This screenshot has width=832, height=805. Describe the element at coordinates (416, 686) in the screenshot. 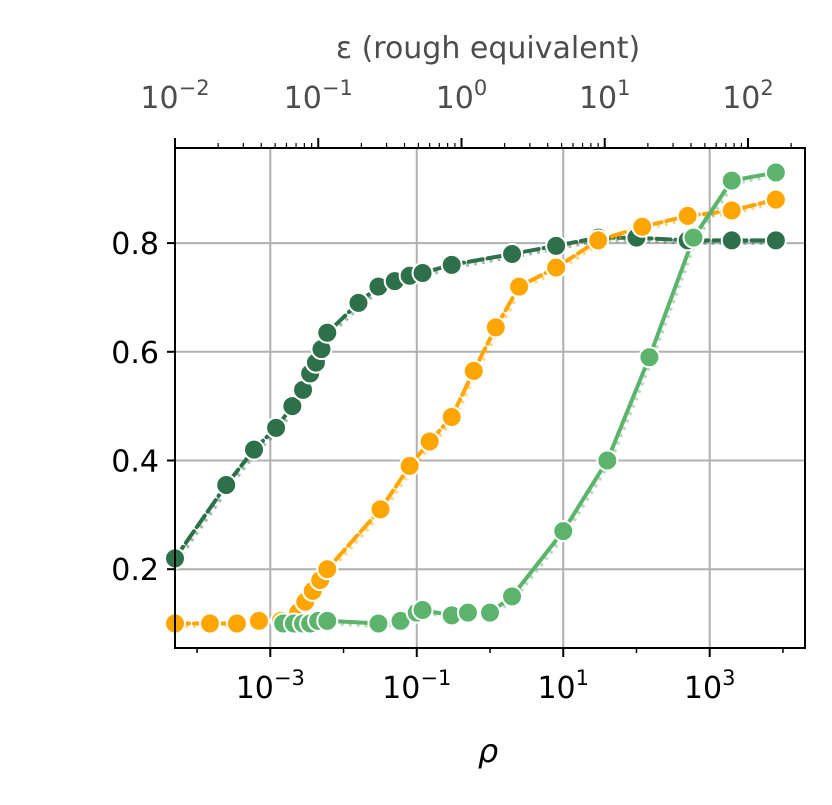

I see `x-tick-label: 10⁻¹` at that location.